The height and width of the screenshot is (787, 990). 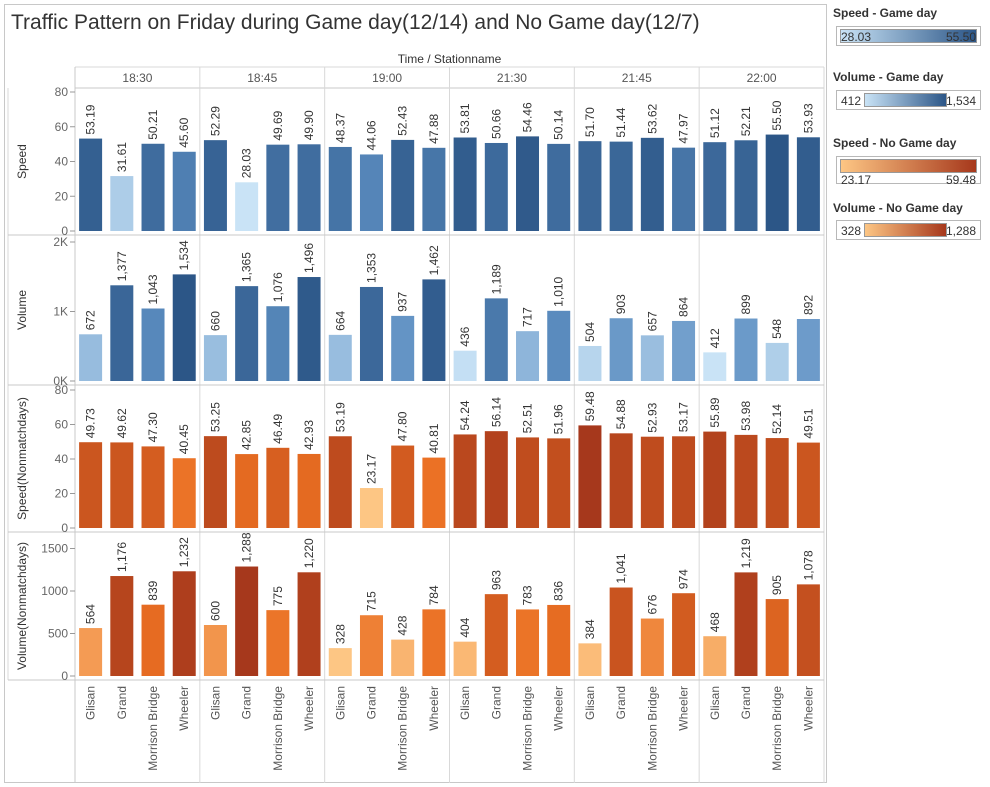 I want to click on time-header-1830: 18:30, so click(x=137, y=78).